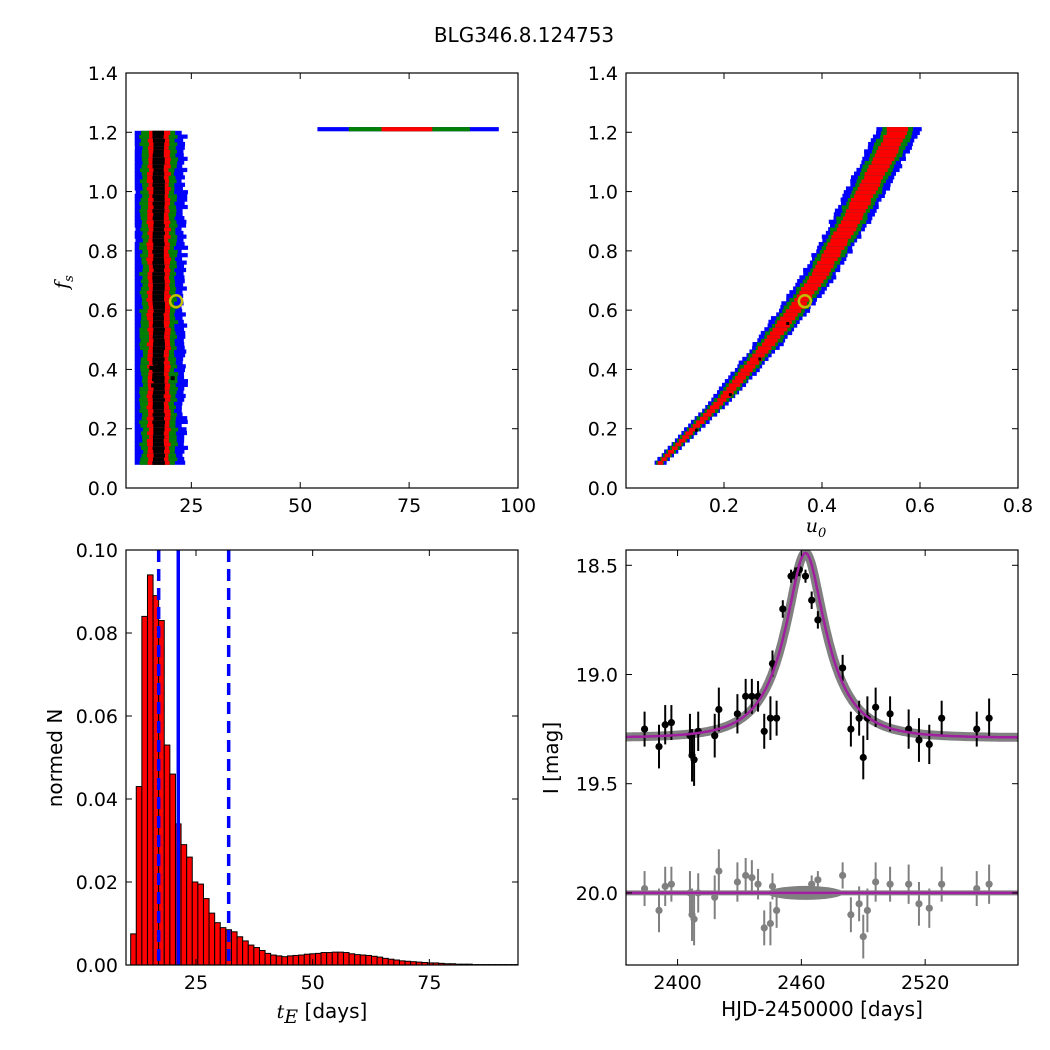 This screenshot has width=1050, height=1050. I want to click on te-histogram-bars, so click(324, 758).